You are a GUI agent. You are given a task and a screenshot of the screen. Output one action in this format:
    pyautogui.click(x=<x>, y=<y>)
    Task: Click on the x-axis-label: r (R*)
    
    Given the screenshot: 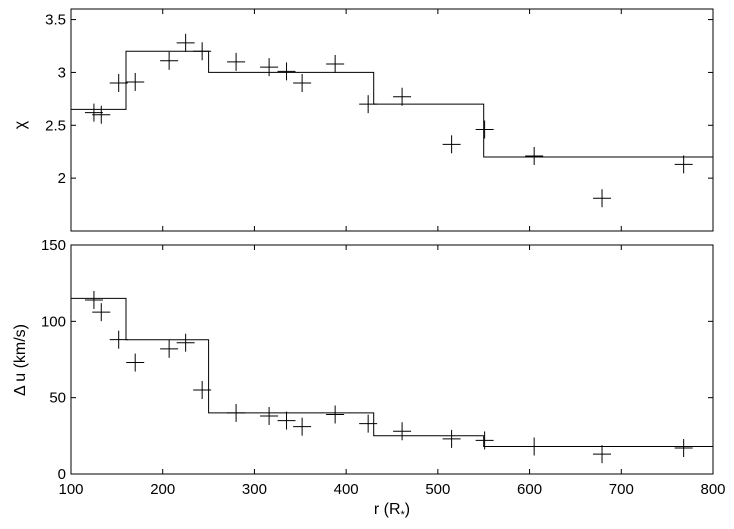 What is the action you would take?
    pyautogui.click(x=392, y=511)
    